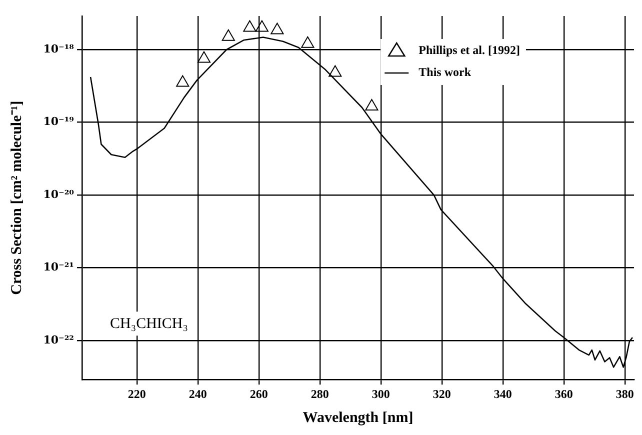 The width and height of the screenshot is (642, 435). What do you see at coordinates (441, 393) in the screenshot?
I see `x-tick-label: 320` at bounding box center [441, 393].